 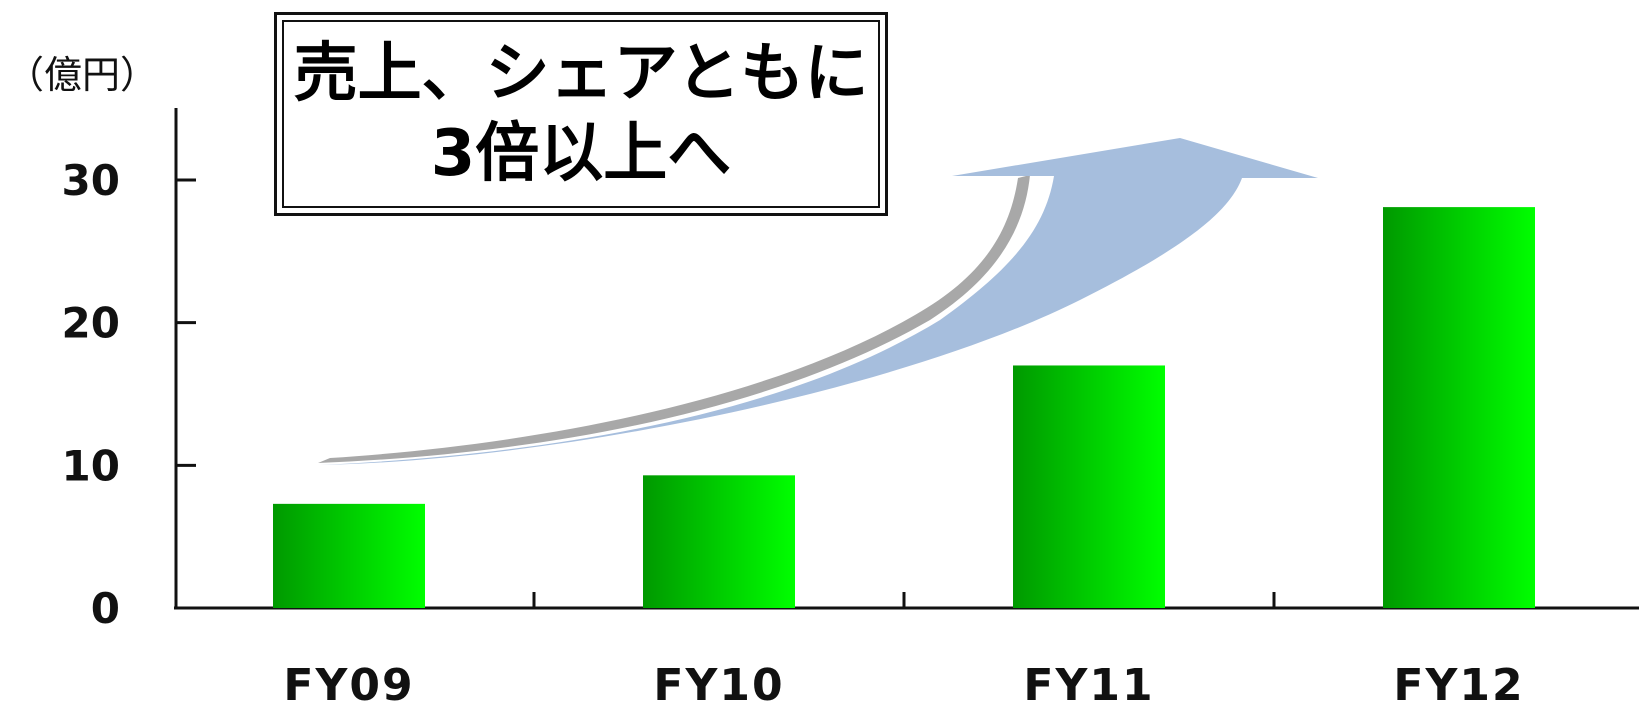 What do you see at coordinates (719, 541) in the screenshot?
I see `bar-fy10` at bounding box center [719, 541].